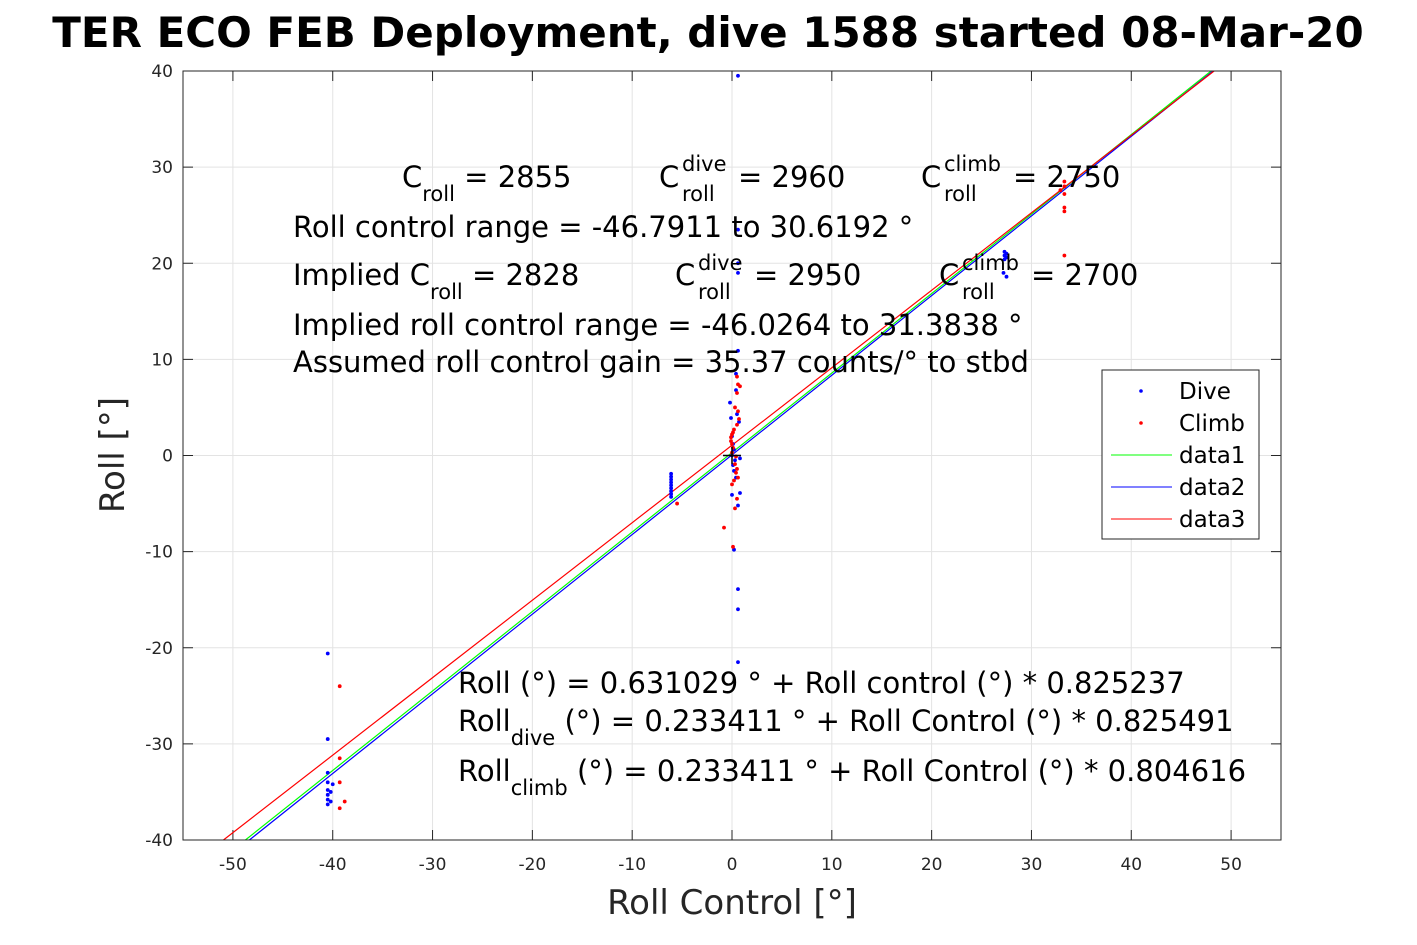 The image size is (1417, 945). What do you see at coordinates (113, 455) in the screenshot?
I see `y-axis-label: Roll [°]` at bounding box center [113, 455].